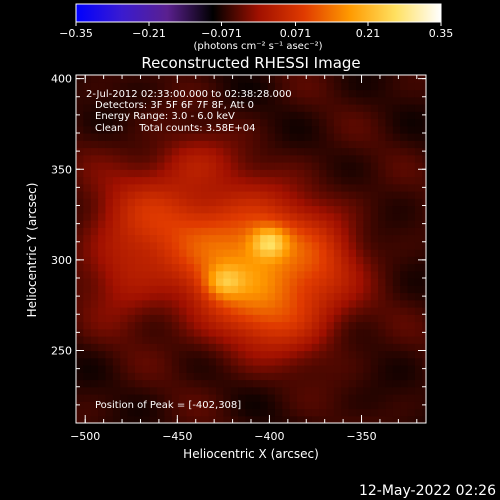 This screenshot has width=500, height=500. I want to click on chart-title: Reconstructed RHESSI Image, so click(250, 63).